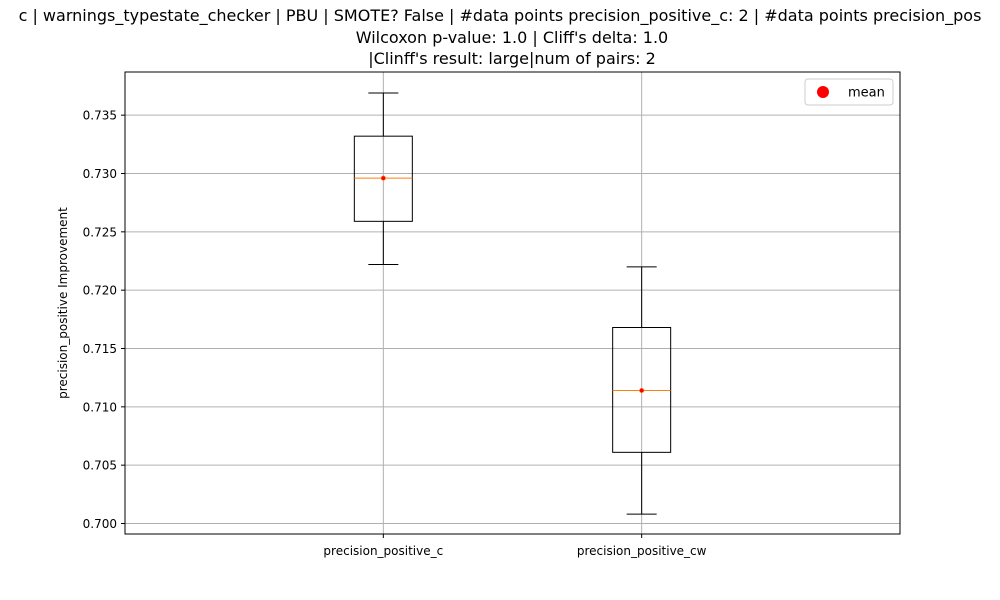 The height and width of the screenshot is (600, 1000). I want to click on legend: mean, so click(849, 92).